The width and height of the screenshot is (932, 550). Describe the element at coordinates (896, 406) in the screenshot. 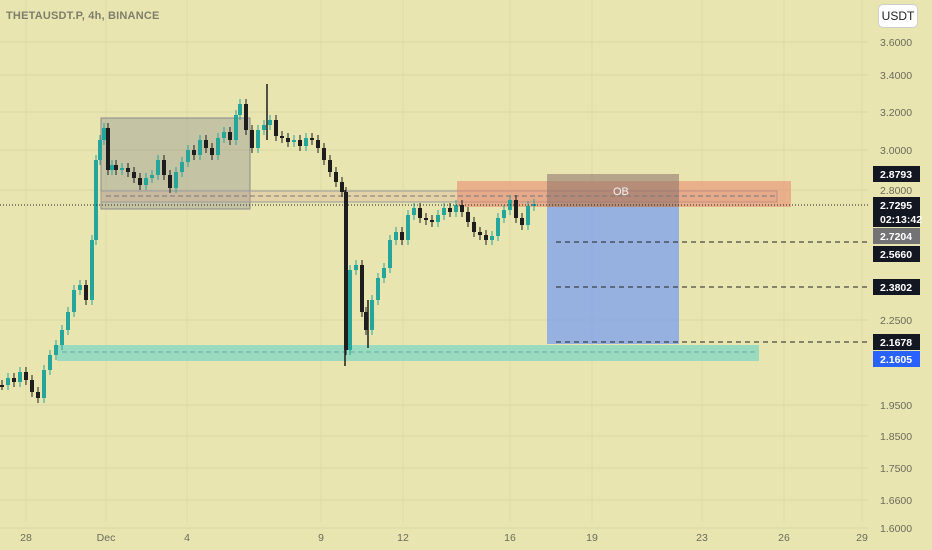

I see `price-tick-label: 1.9500` at that location.